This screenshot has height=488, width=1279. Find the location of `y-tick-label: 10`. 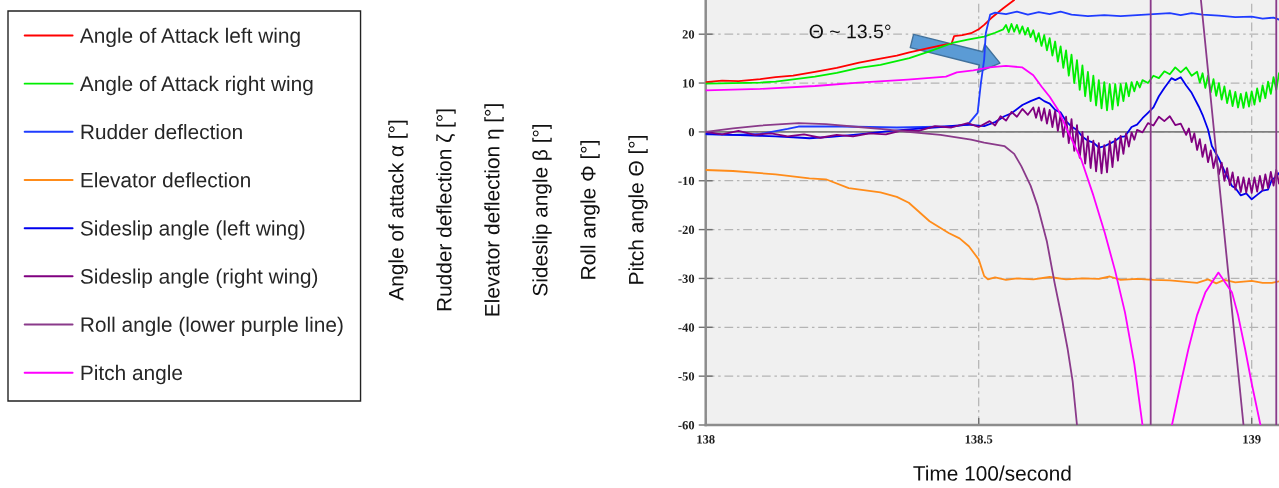

y-tick-label: 10 is located at coordinates (689, 83).